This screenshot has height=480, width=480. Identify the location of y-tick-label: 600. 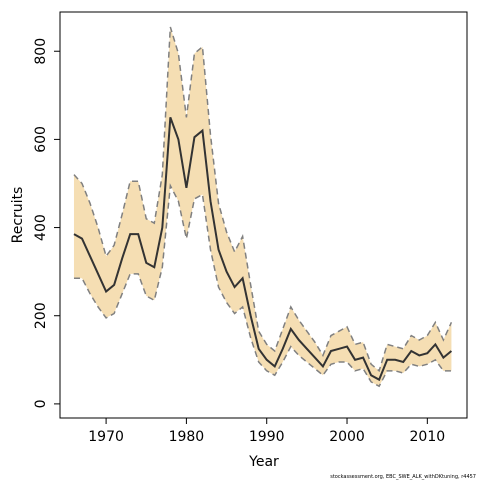
(41, 139).